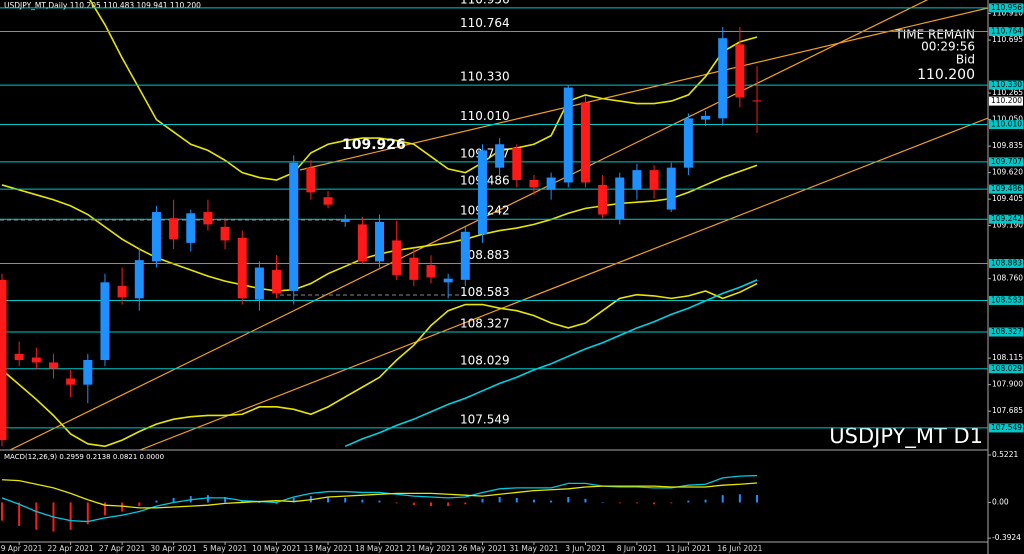 The width and height of the screenshot is (1024, 554). What do you see at coordinates (1007, 145) in the screenshot?
I see `y-tick-label: 109.835` at bounding box center [1007, 145].